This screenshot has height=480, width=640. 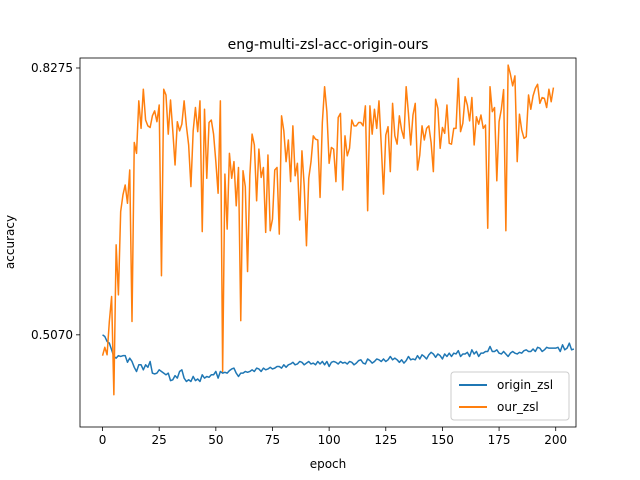 What do you see at coordinates (103, 440) in the screenshot?
I see `x-tick-label: 0` at bounding box center [103, 440].